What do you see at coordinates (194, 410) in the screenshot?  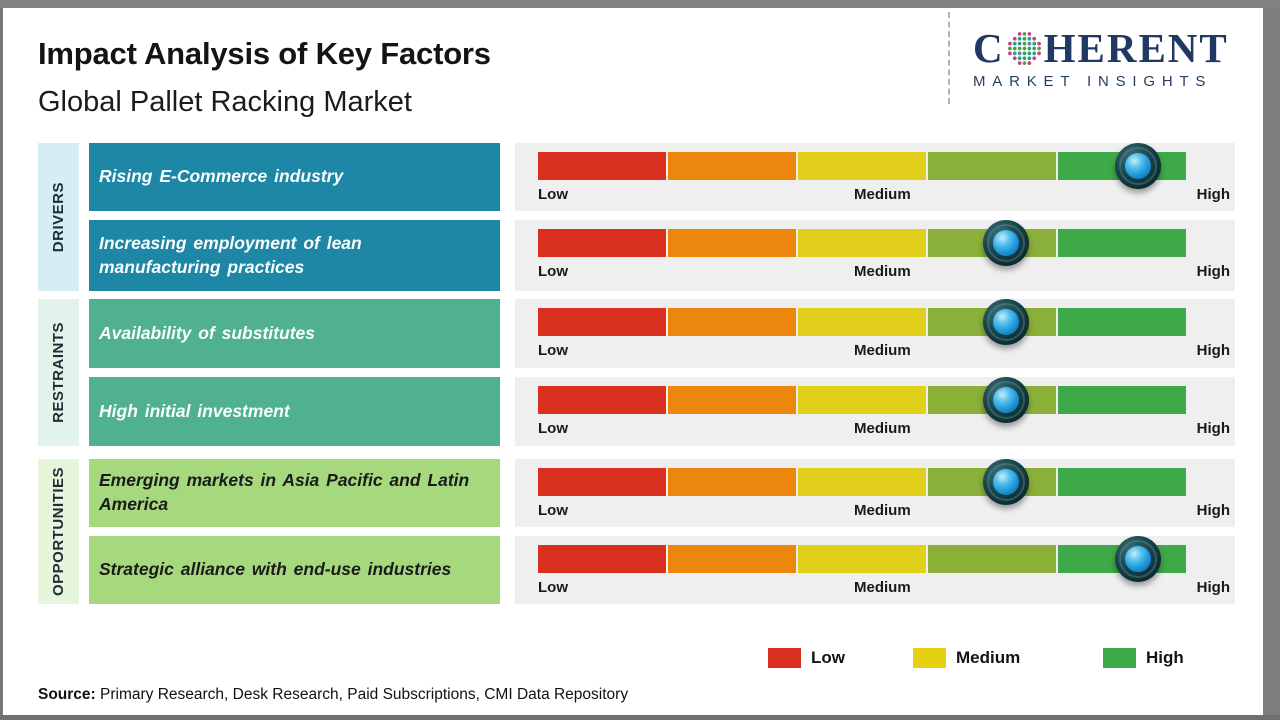 I see `factor-text: High initial investment` at bounding box center [194, 410].